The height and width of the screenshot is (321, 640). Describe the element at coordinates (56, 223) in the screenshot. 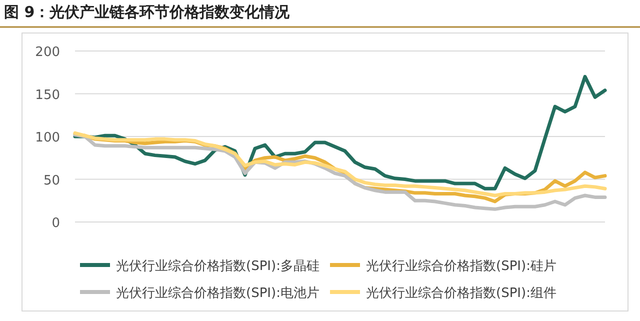

I see `y-tick-label: 0` at that location.